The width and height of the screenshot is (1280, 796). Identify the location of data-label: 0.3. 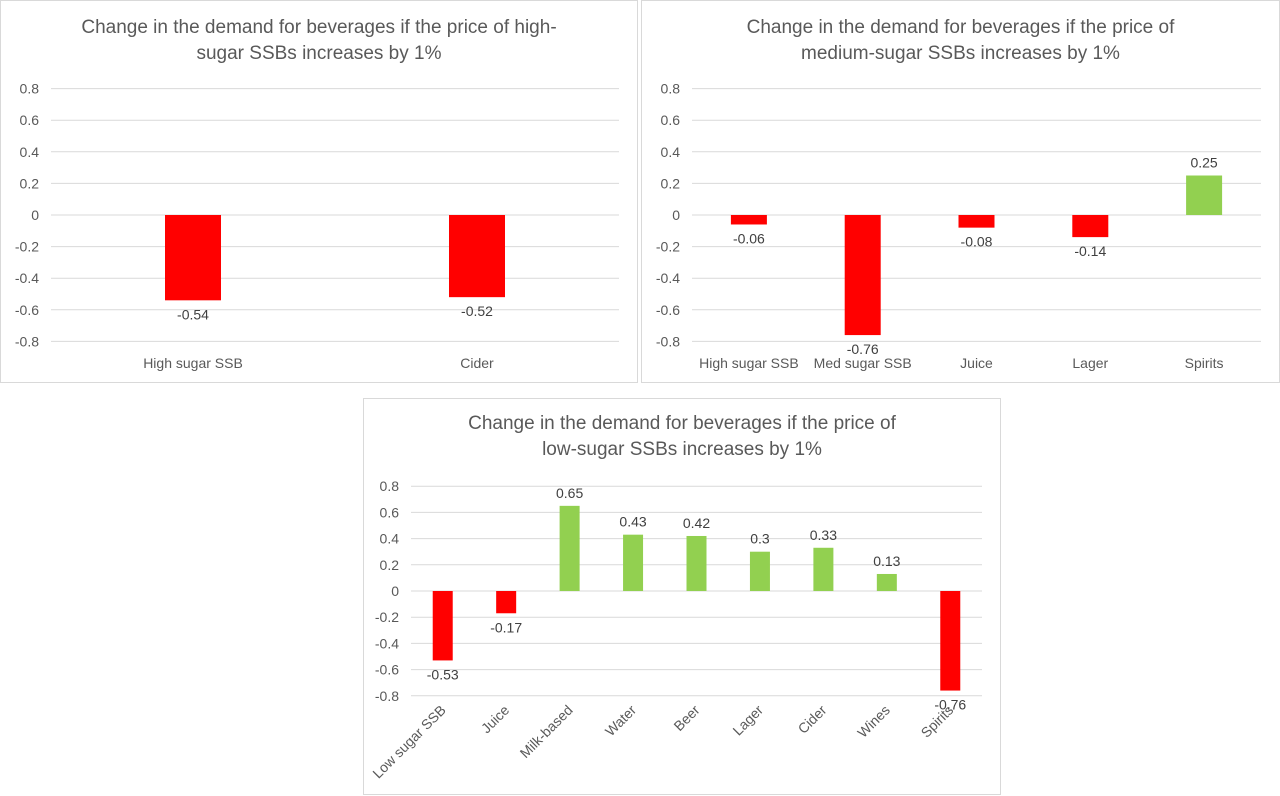
(760, 539).